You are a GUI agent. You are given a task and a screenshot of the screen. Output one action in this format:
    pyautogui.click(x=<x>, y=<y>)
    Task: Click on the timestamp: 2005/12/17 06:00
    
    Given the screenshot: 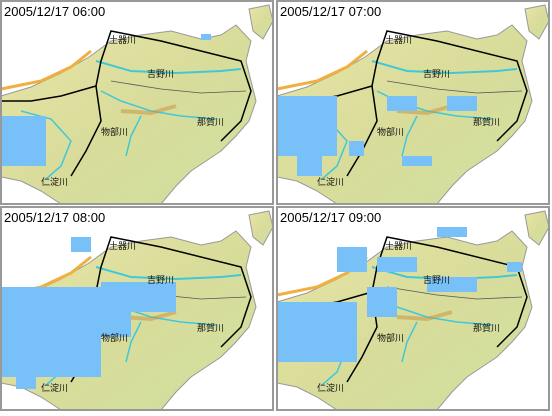 What is the action you would take?
    pyautogui.click(x=54, y=11)
    